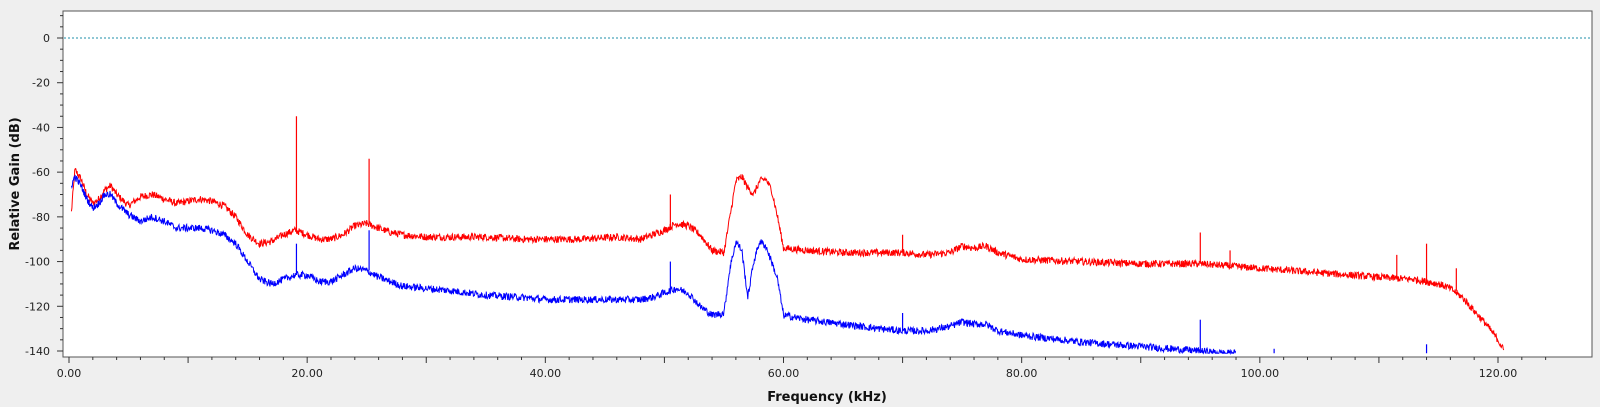 This screenshot has width=1600, height=407. What do you see at coordinates (37, 306) in the screenshot?
I see `y-tick-label: -120` at bounding box center [37, 306].